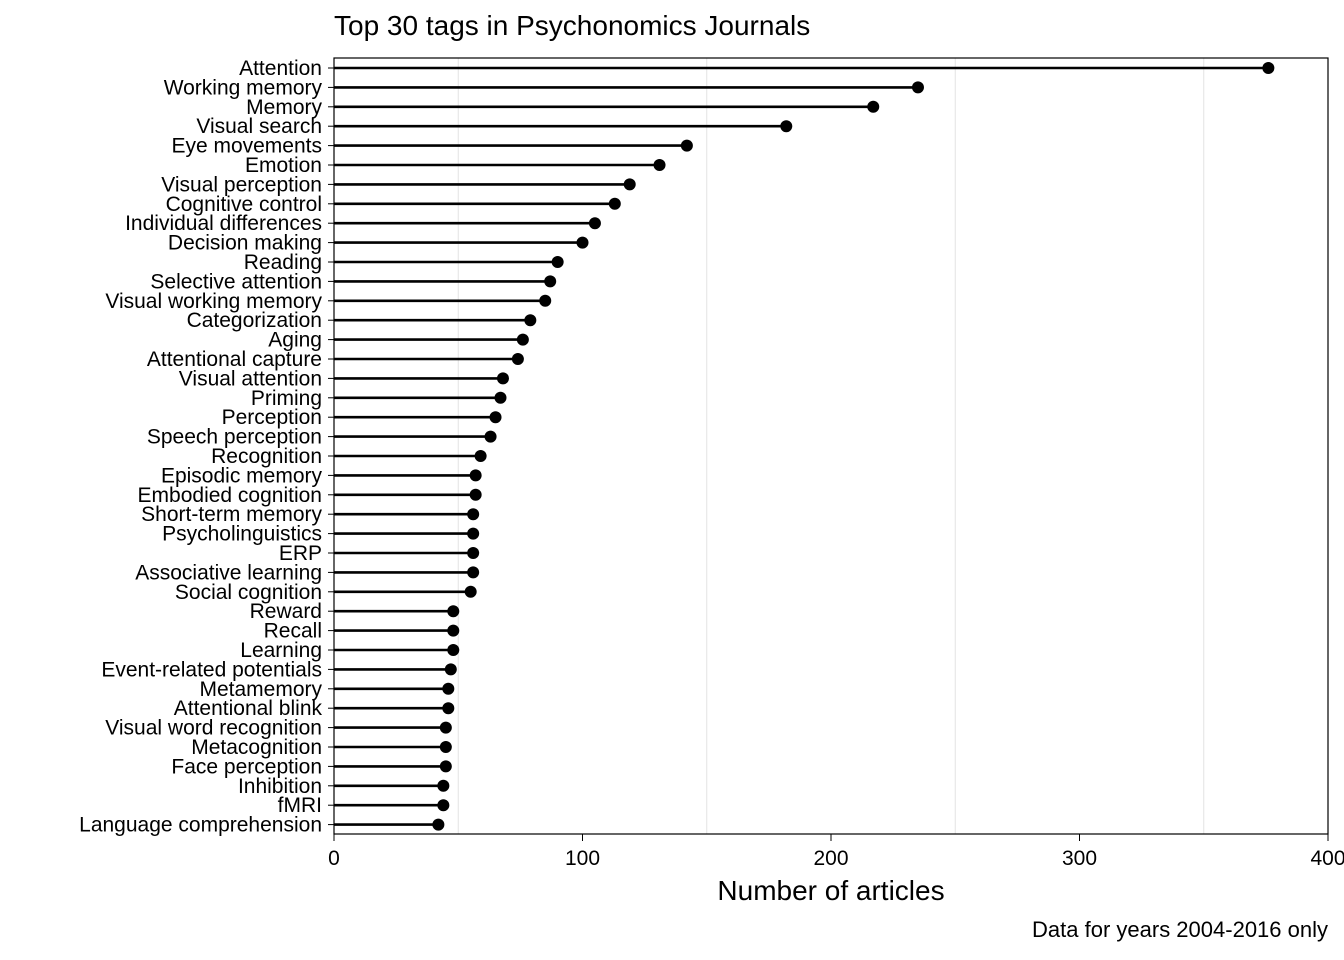 The image size is (1344, 960). I want to click on y-tick-label: Categorization, so click(254, 320).